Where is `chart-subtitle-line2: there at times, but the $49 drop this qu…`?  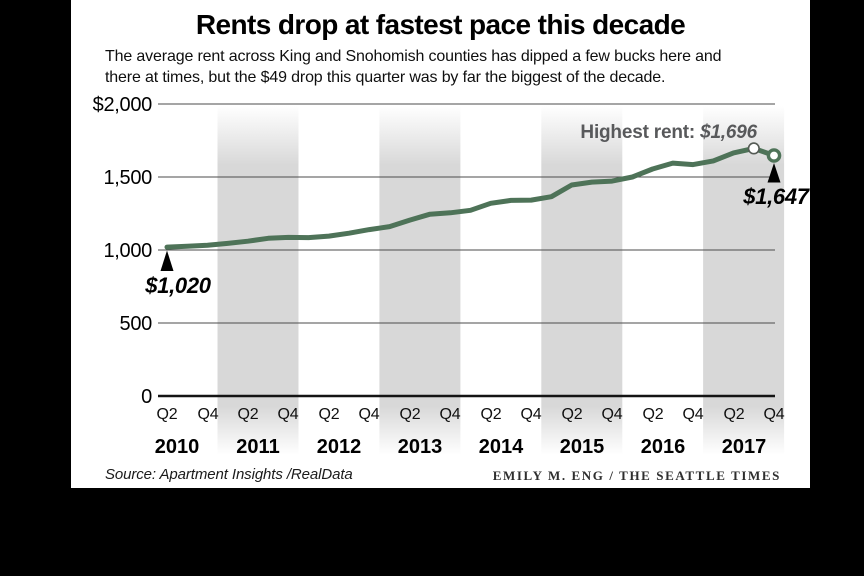
chart-subtitle-line2: there at times, but the $49 drop this qu… is located at coordinates (385, 77).